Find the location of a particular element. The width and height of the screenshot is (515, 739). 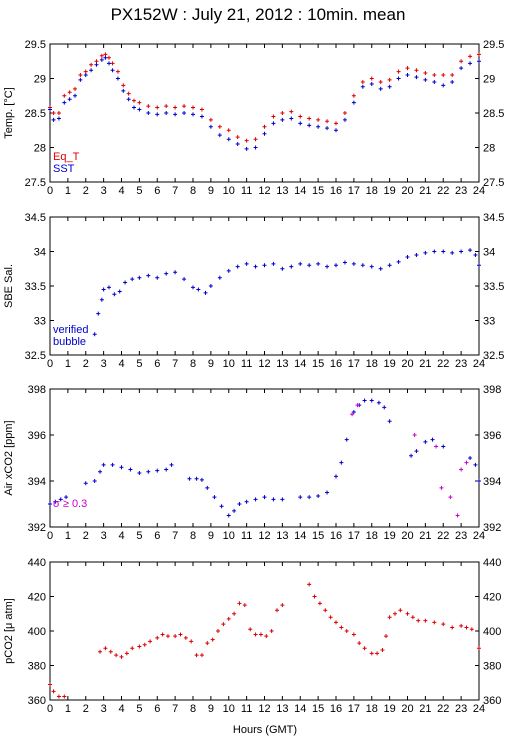

y-tick-label: 33 is located at coordinates (40, 322).